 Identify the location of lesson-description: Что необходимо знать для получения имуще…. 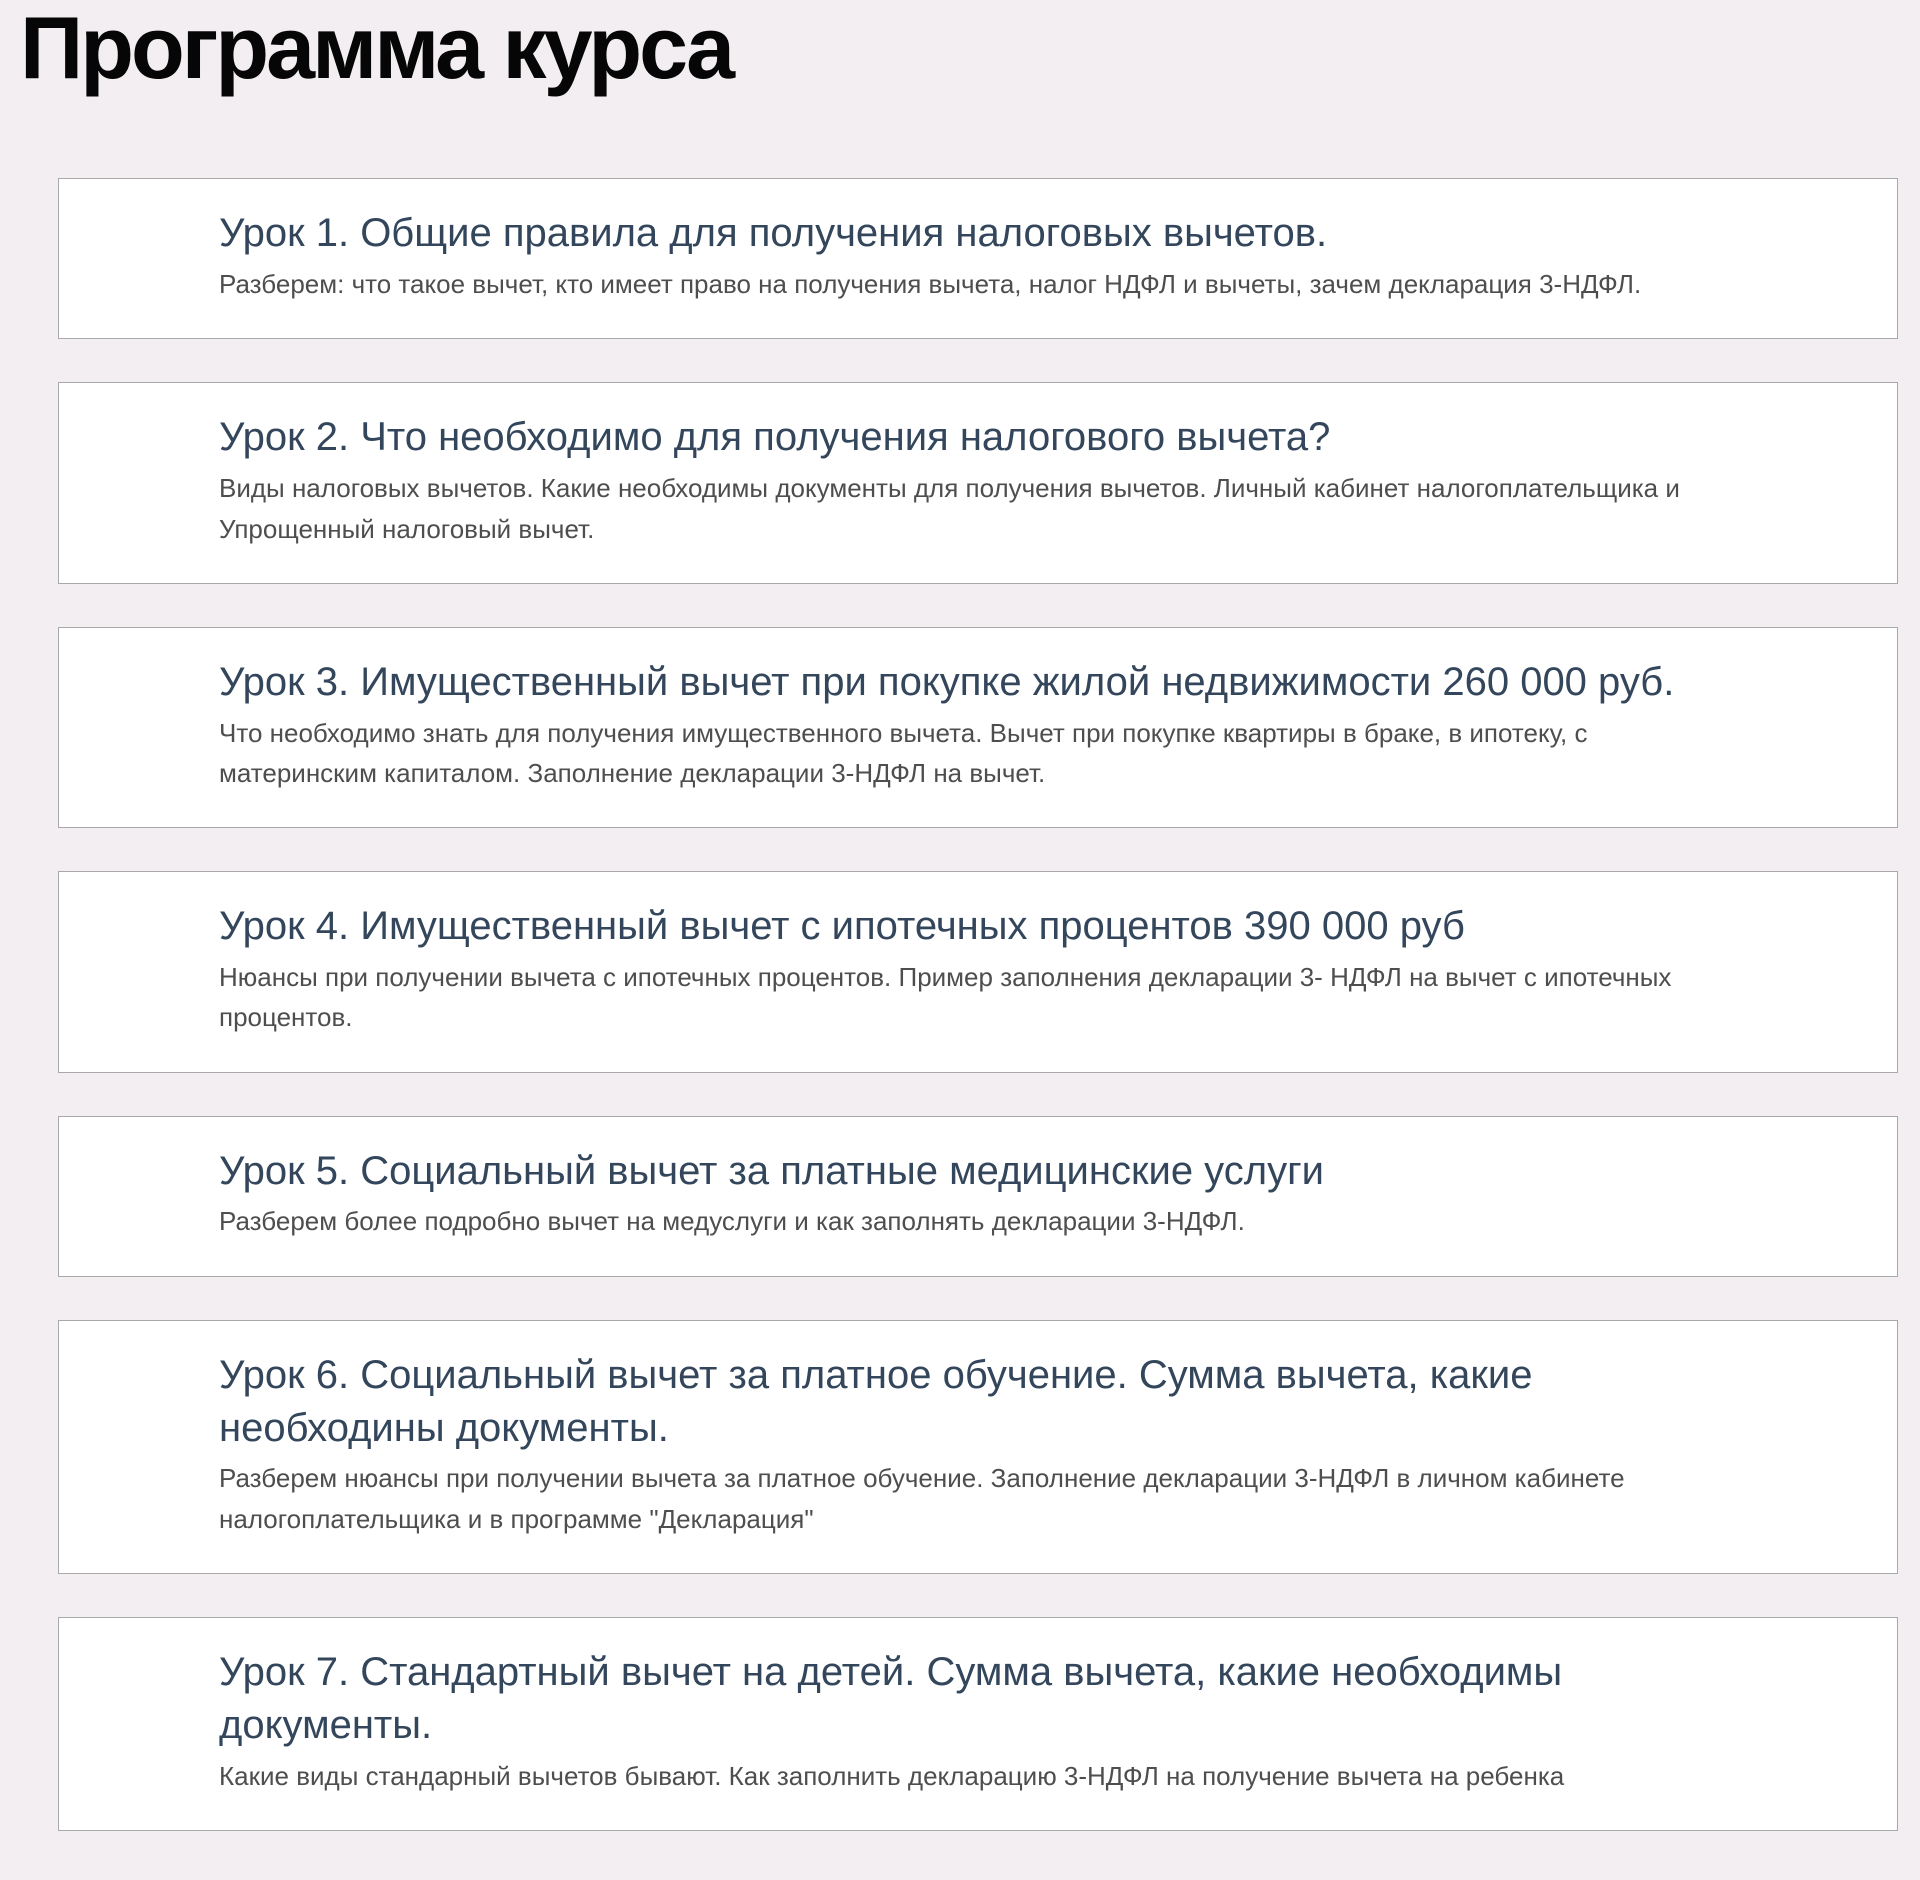
(903, 752).